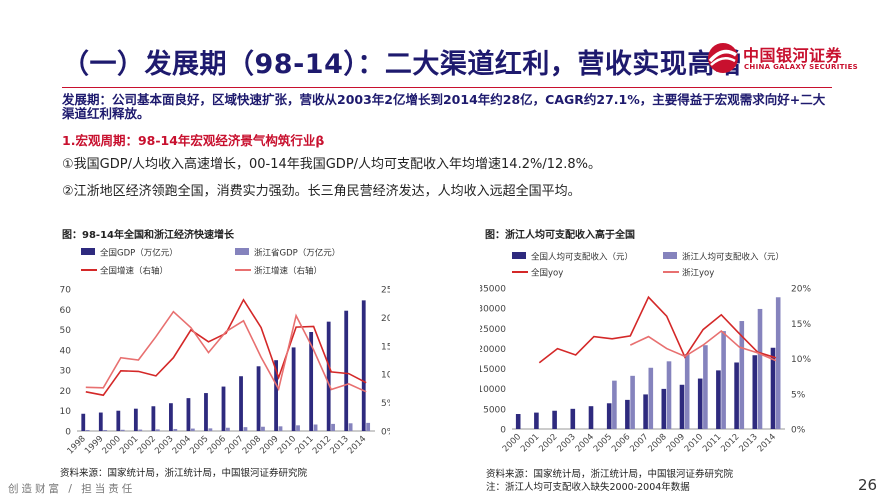 The image size is (893, 500). I want to click on chart-source-left: 资料来源：国家统计局，浙江统计局，中国银河证券研究院, so click(184, 473).